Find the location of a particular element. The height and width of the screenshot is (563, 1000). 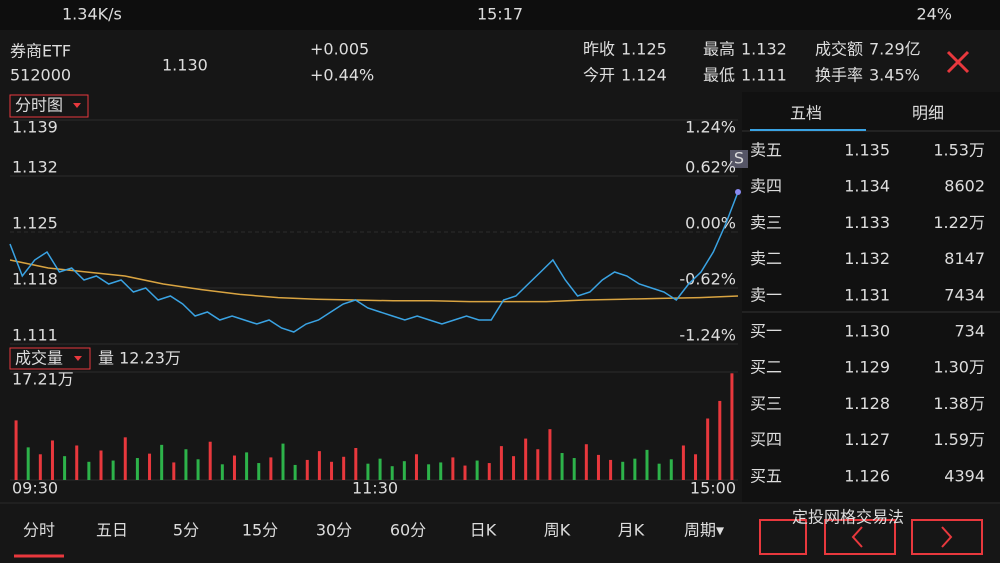

clock: 15:17 is located at coordinates (500, 14).